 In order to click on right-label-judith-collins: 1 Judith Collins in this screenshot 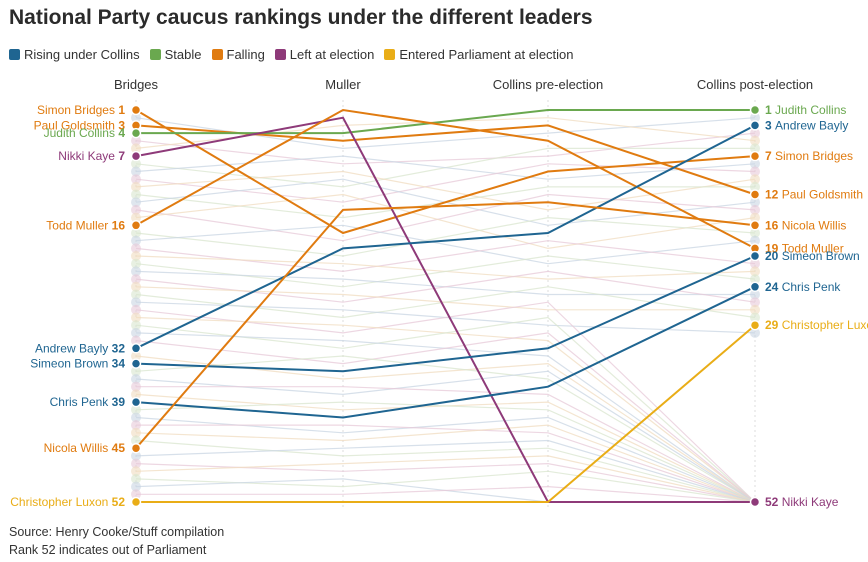, I will do `click(805, 110)`.